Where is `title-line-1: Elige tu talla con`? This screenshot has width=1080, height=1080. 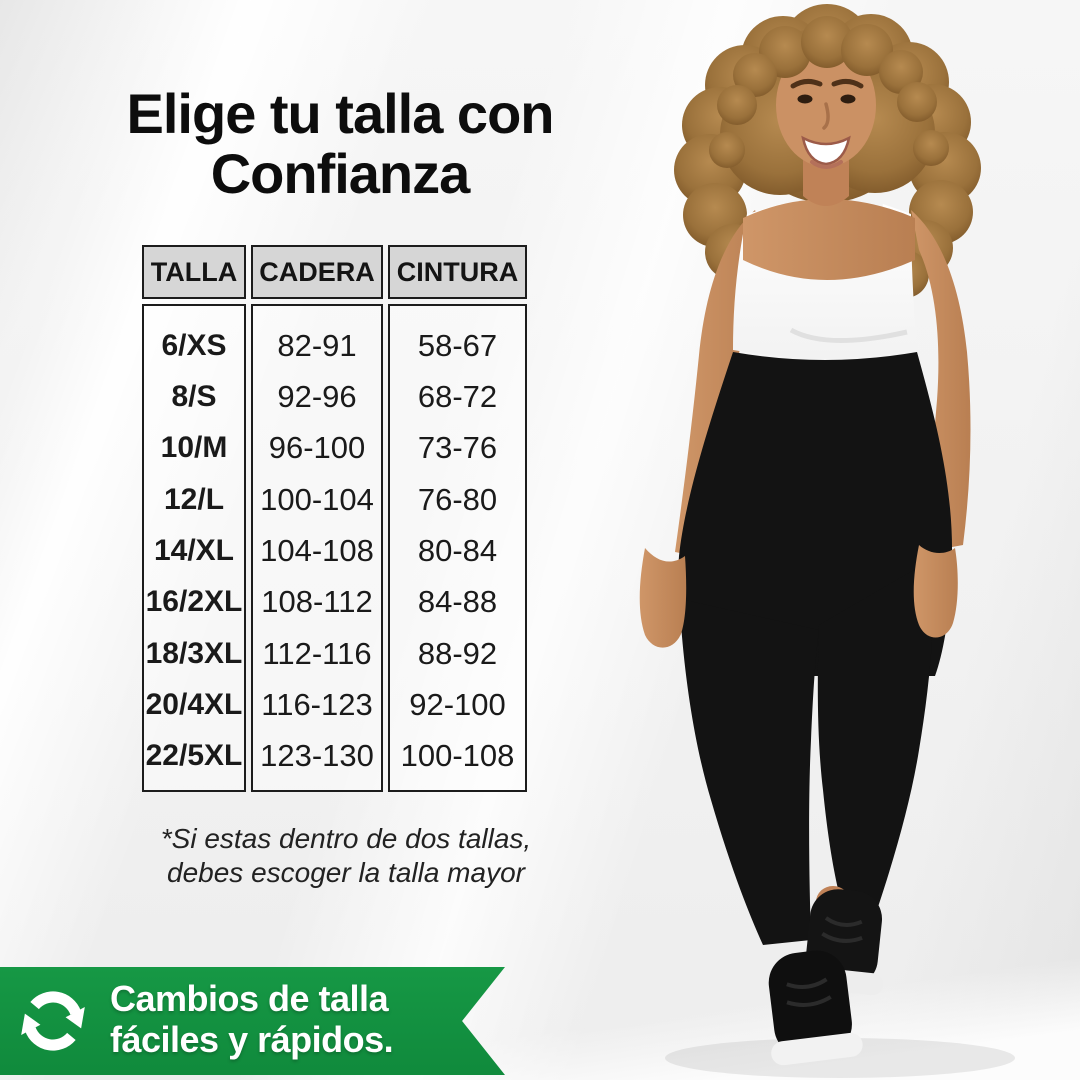 title-line-1: Elige tu talla con is located at coordinates (340, 113).